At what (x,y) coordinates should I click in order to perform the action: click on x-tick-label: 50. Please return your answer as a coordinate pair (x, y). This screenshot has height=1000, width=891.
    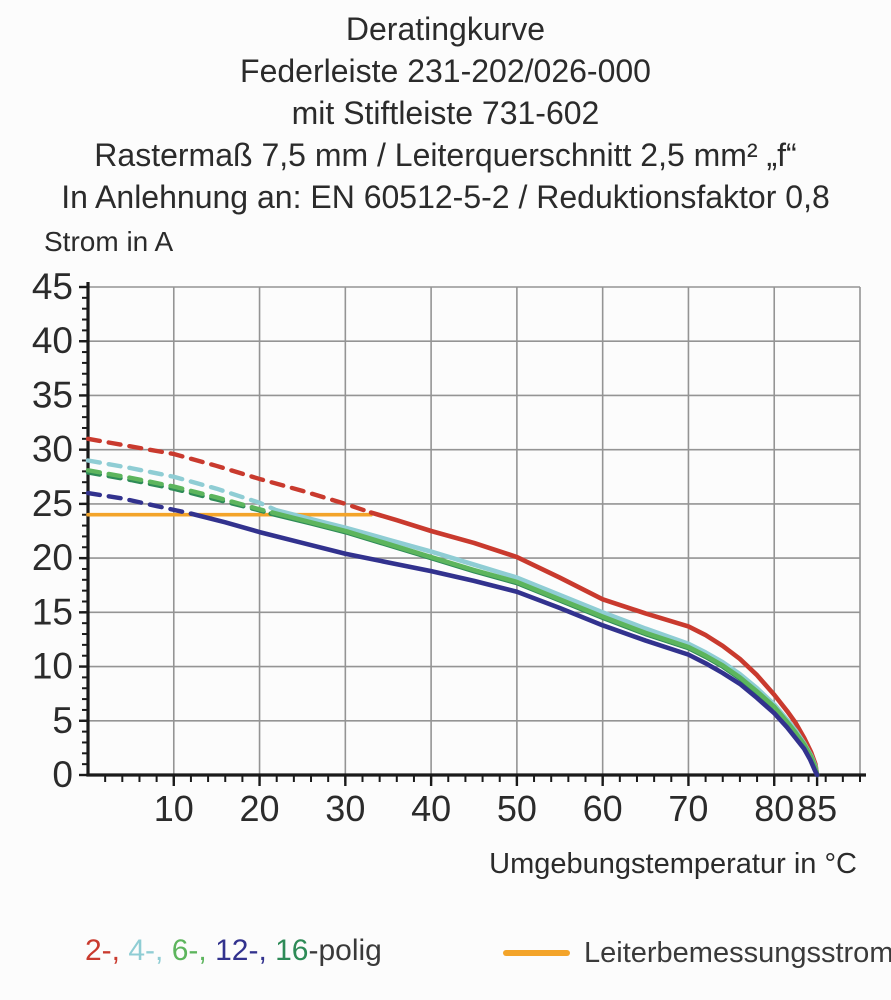
    Looking at the image, I should click on (517, 808).